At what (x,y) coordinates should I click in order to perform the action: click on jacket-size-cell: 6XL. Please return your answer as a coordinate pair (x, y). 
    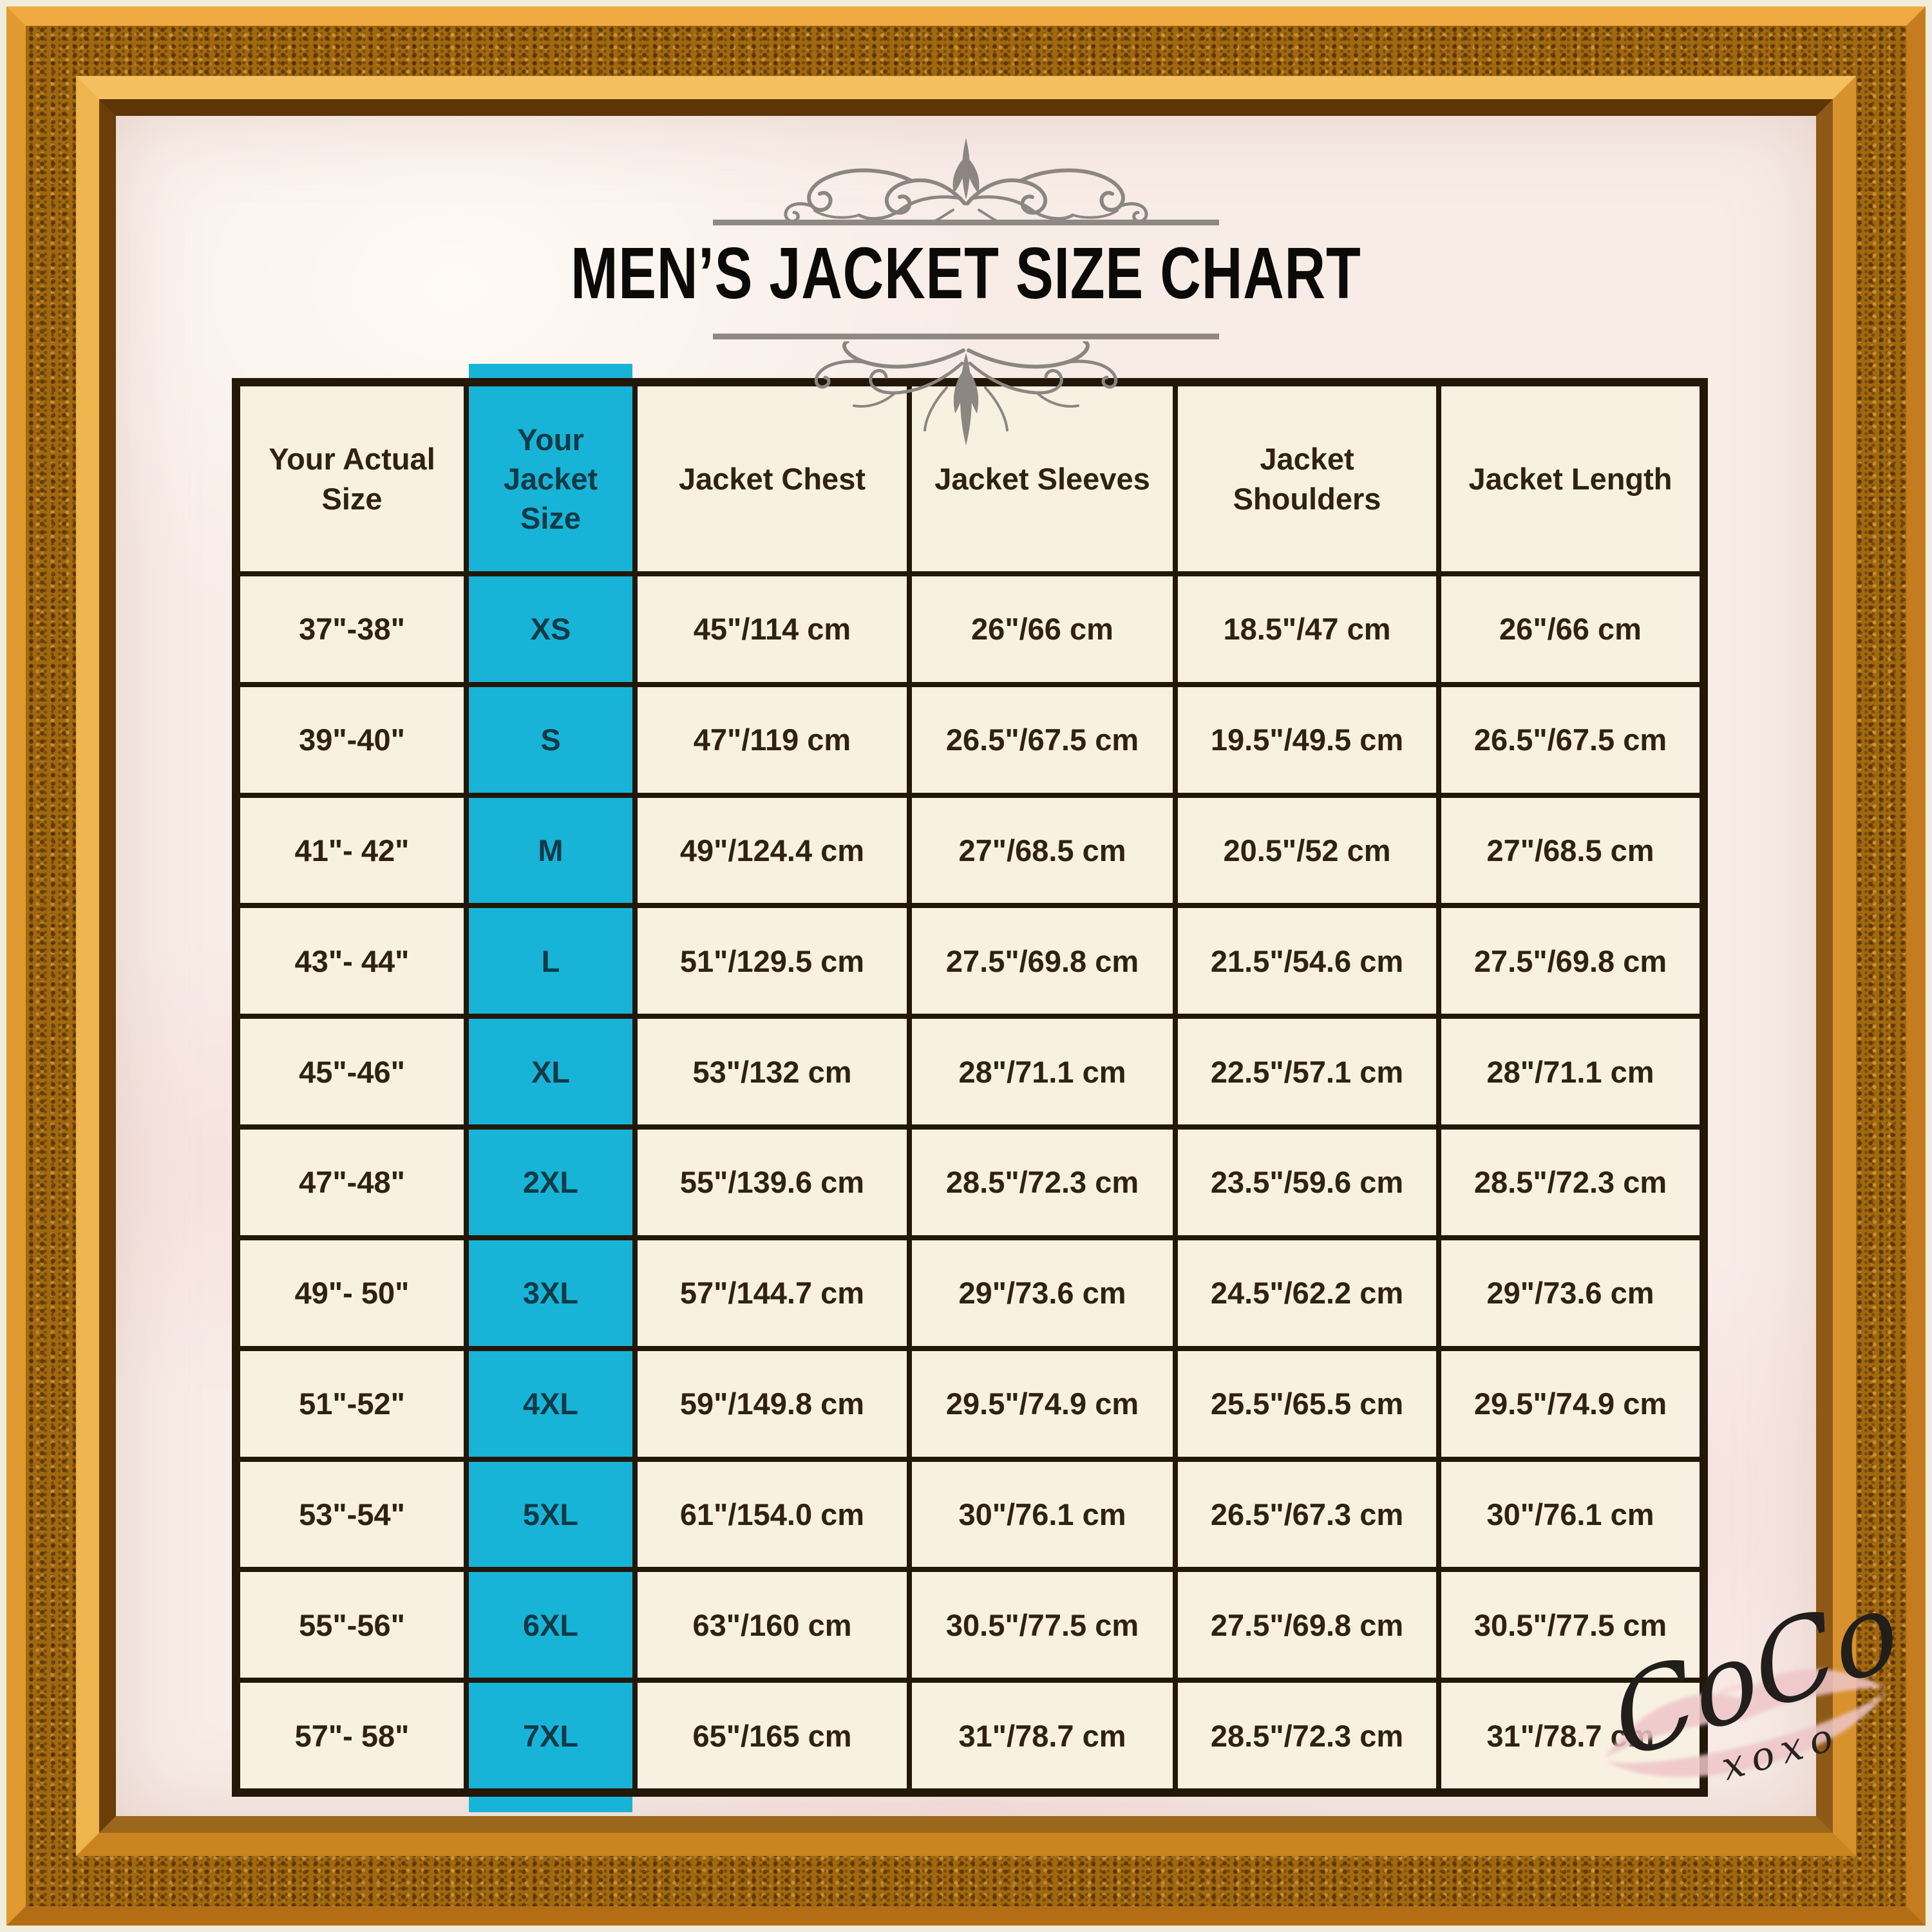
    Looking at the image, I should click on (550, 1625).